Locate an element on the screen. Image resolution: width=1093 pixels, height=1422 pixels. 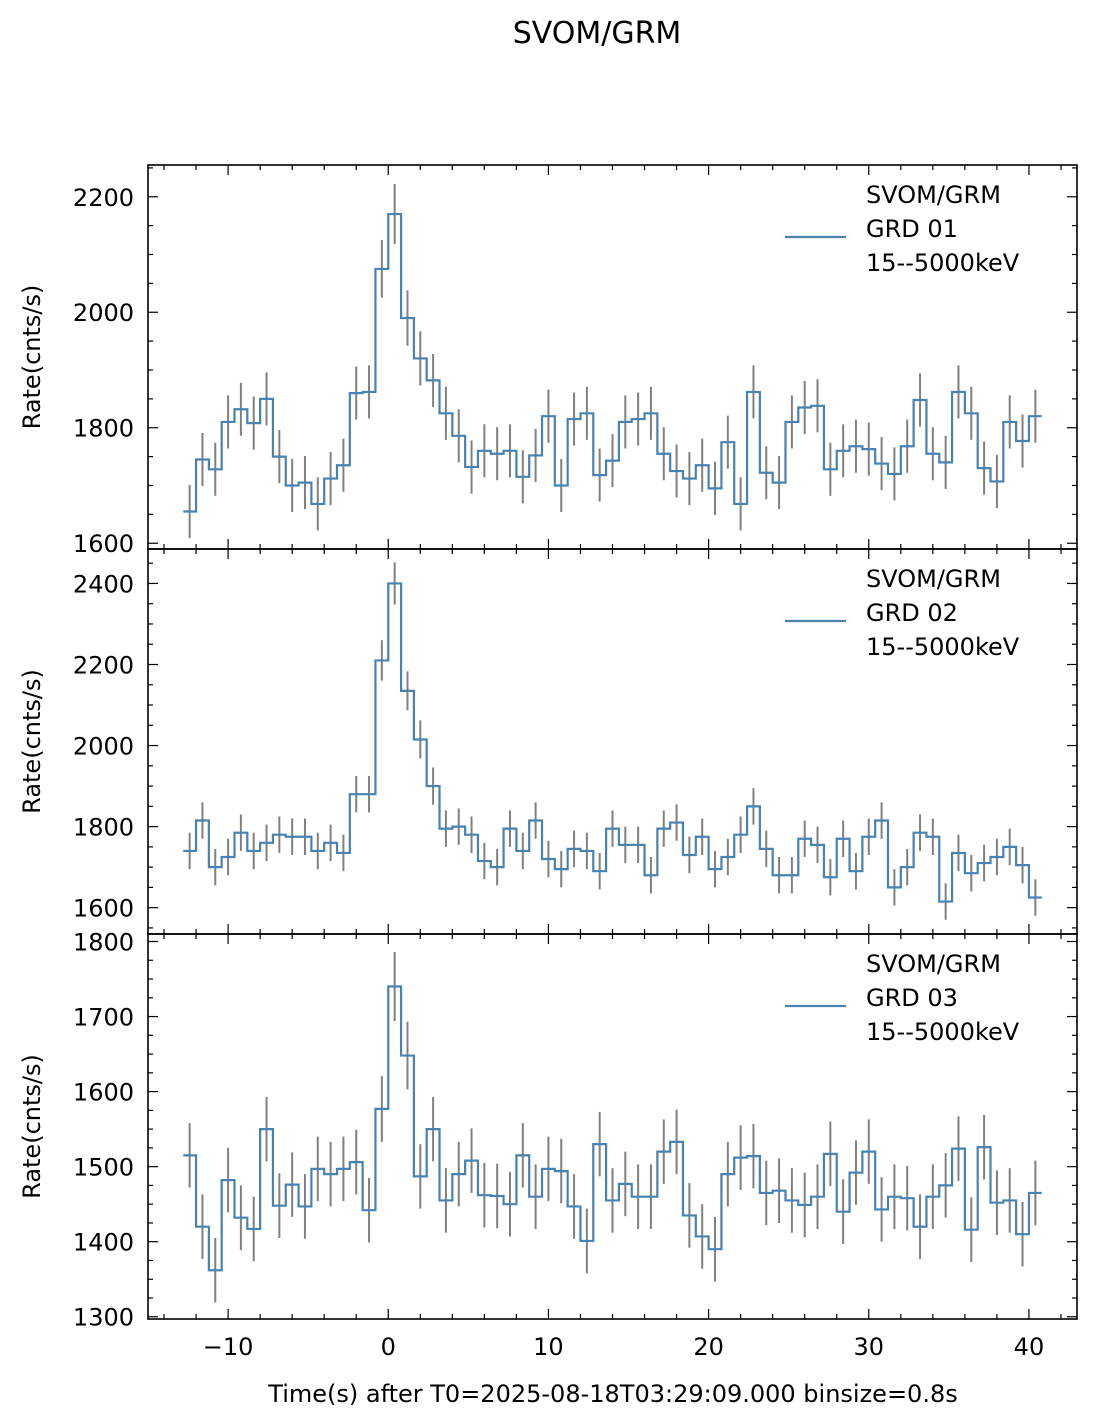
legend-text: GRD 01 is located at coordinates (912, 229).